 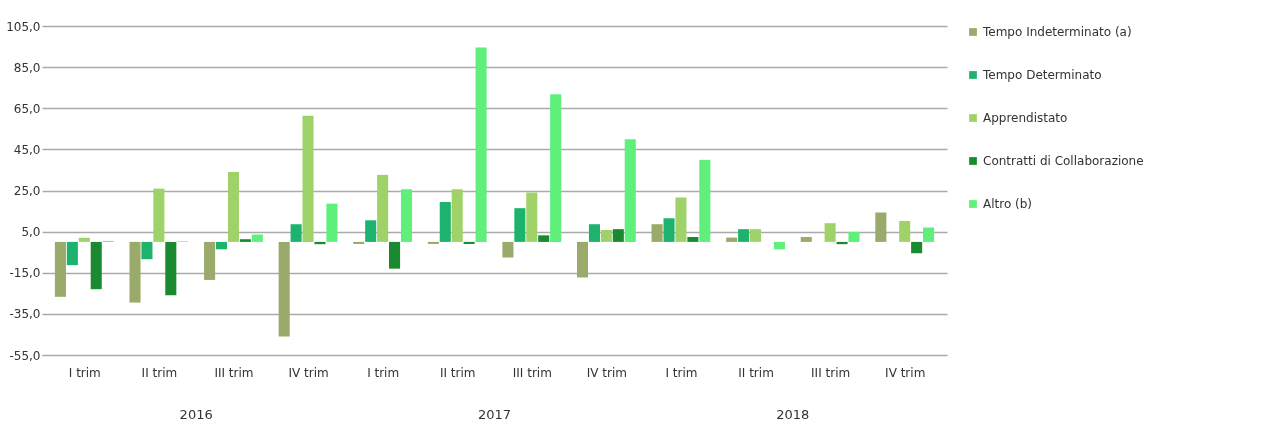 I want to click on y-tick-label: -35,0, so click(x=25, y=314).